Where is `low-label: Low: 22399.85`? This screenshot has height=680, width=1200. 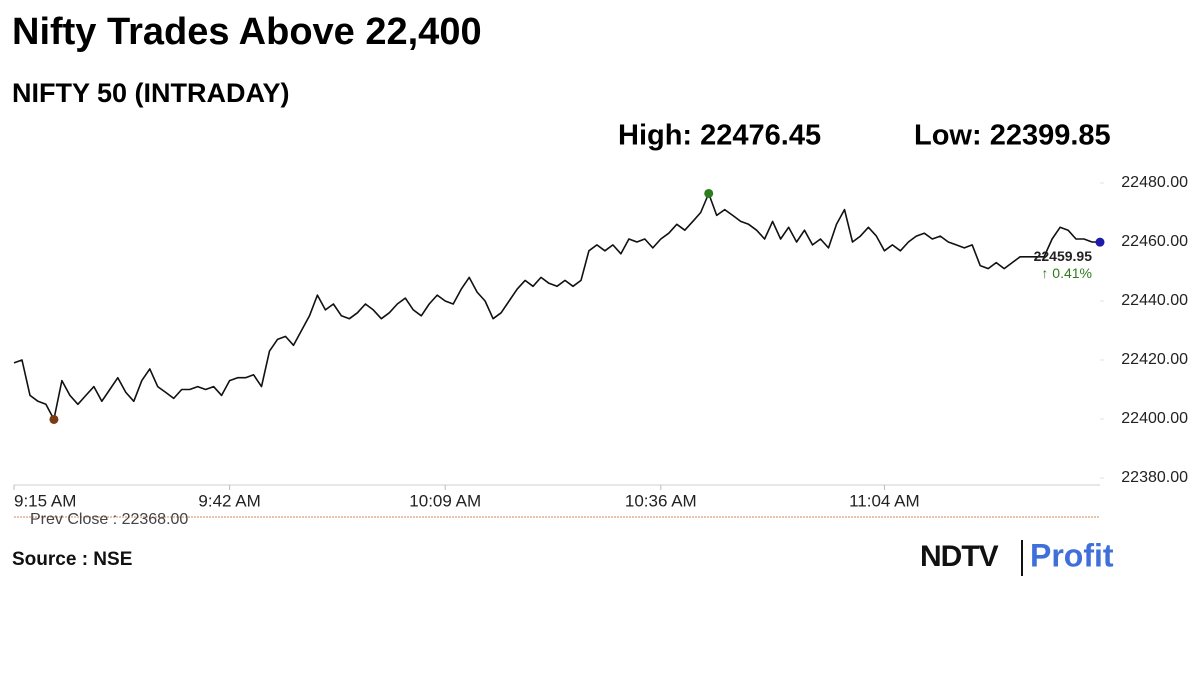 low-label: Low: 22399.85 is located at coordinates (1012, 136).